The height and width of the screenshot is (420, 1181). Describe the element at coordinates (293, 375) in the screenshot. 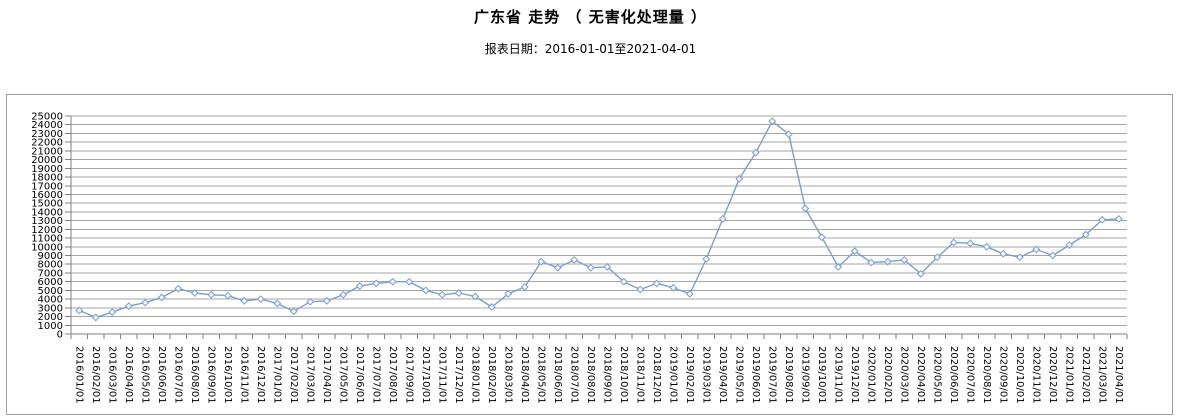

I see `x-tick-label: 2017/02/01` at that location.